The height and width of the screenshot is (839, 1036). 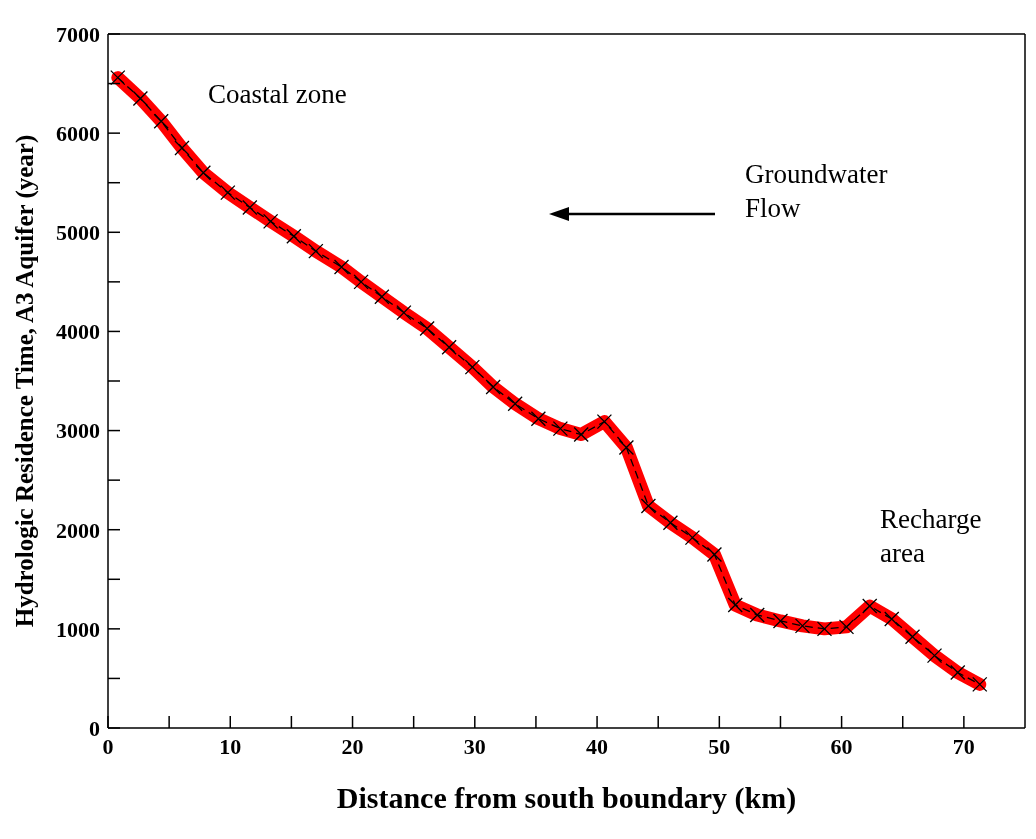 I want to click on x-tick-label: 40, so click(x=597, y=746).